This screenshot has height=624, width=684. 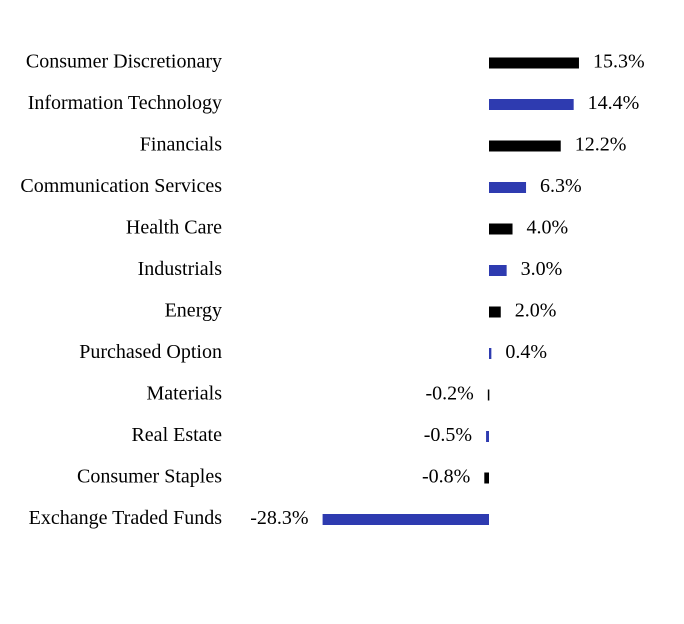 I want to click on category-label: Financials, so click(x=181, y=145).